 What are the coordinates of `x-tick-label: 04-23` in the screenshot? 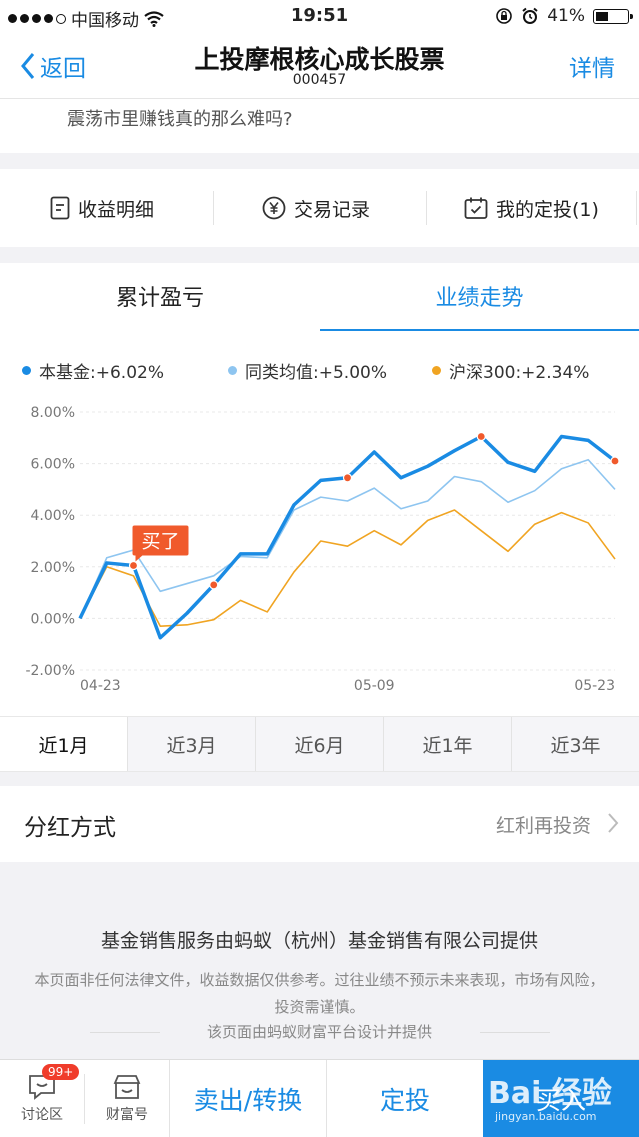 It's located at (100, 686).